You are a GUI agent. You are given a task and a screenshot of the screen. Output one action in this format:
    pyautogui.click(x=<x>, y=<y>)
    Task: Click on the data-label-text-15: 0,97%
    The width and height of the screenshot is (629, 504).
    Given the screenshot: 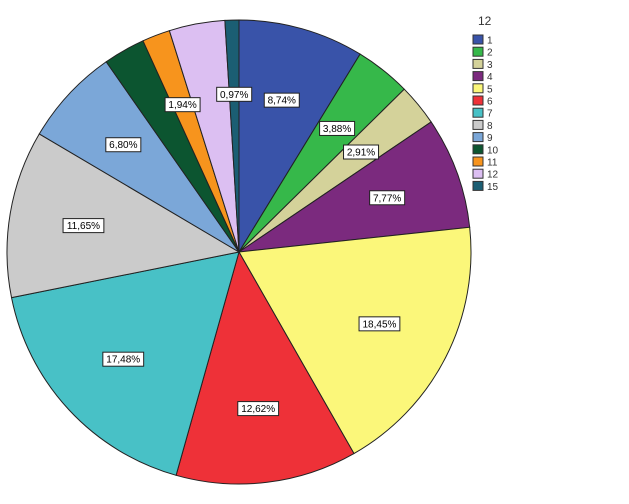 What is the action you would take?
    pyautogui.click(x=234, y=95)
    